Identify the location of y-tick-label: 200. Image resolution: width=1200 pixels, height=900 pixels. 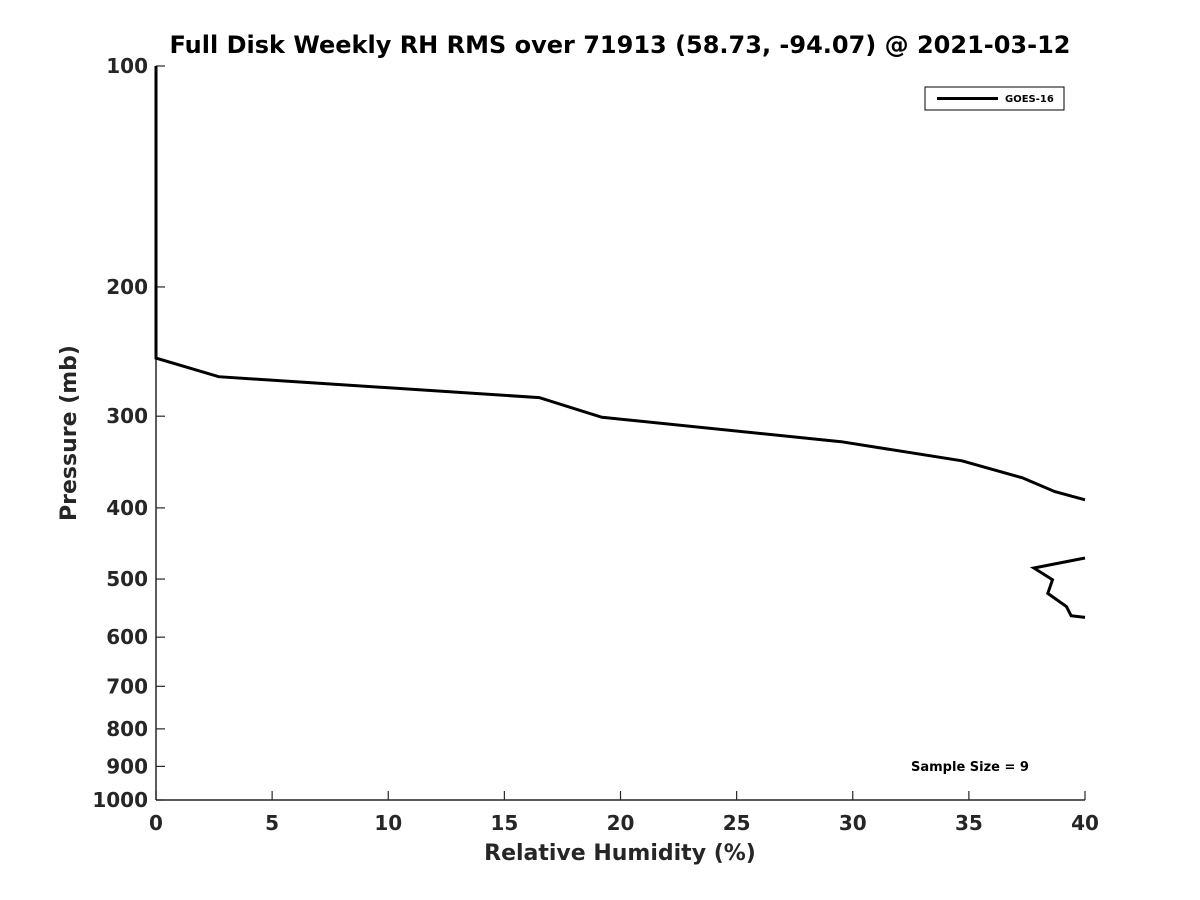
(127, 287).